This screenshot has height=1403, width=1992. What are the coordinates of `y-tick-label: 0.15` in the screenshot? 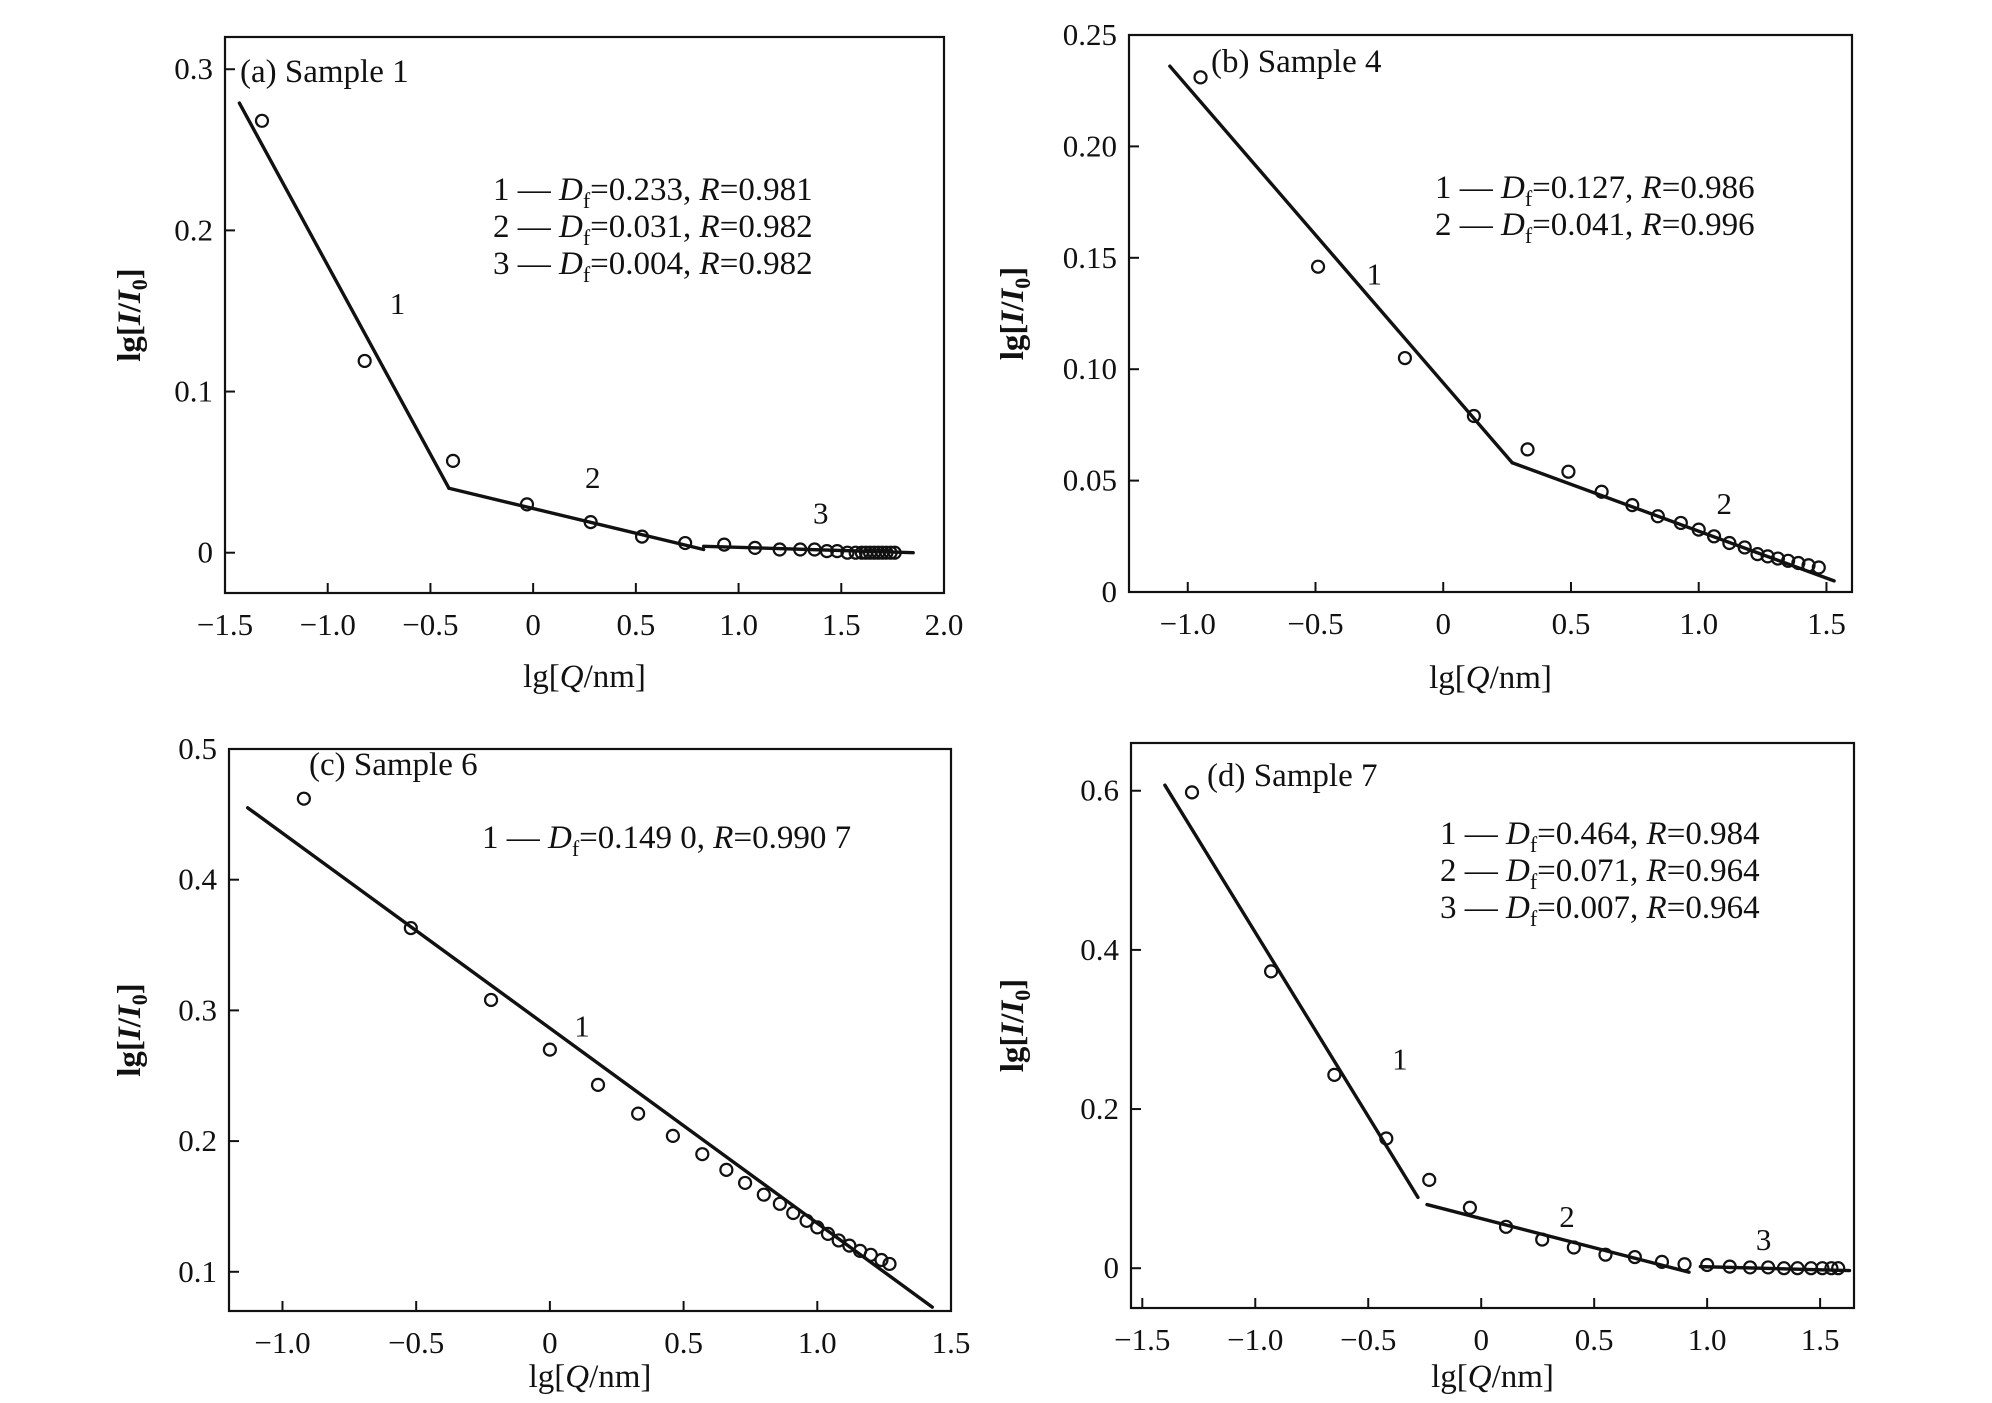 It's located at (1090, 257).